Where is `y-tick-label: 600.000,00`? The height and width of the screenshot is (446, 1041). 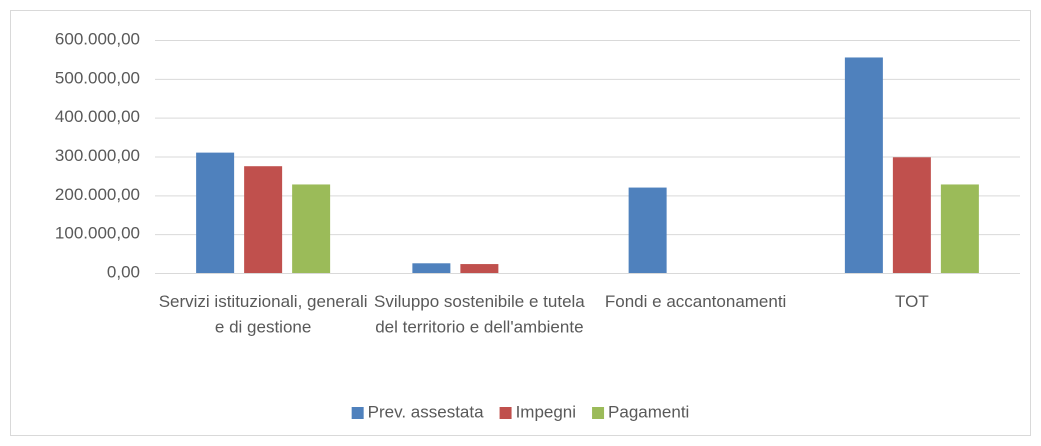 y-tick-label: 600.000,00 is located at coordinates (97, 38).